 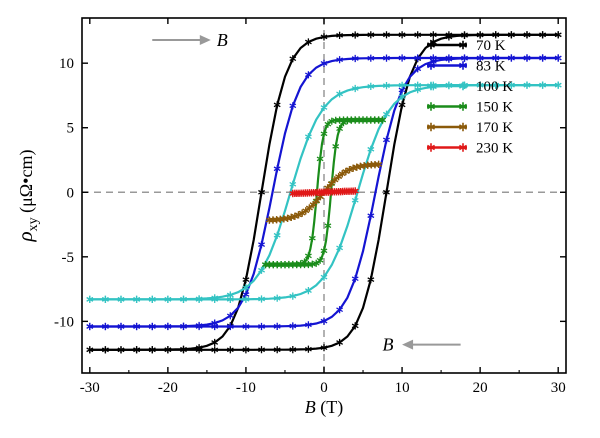 What do you see at coordinates (494, 87) in the screenshot?
I see `legend-label: 100 K` at bounding box center [494, 87].